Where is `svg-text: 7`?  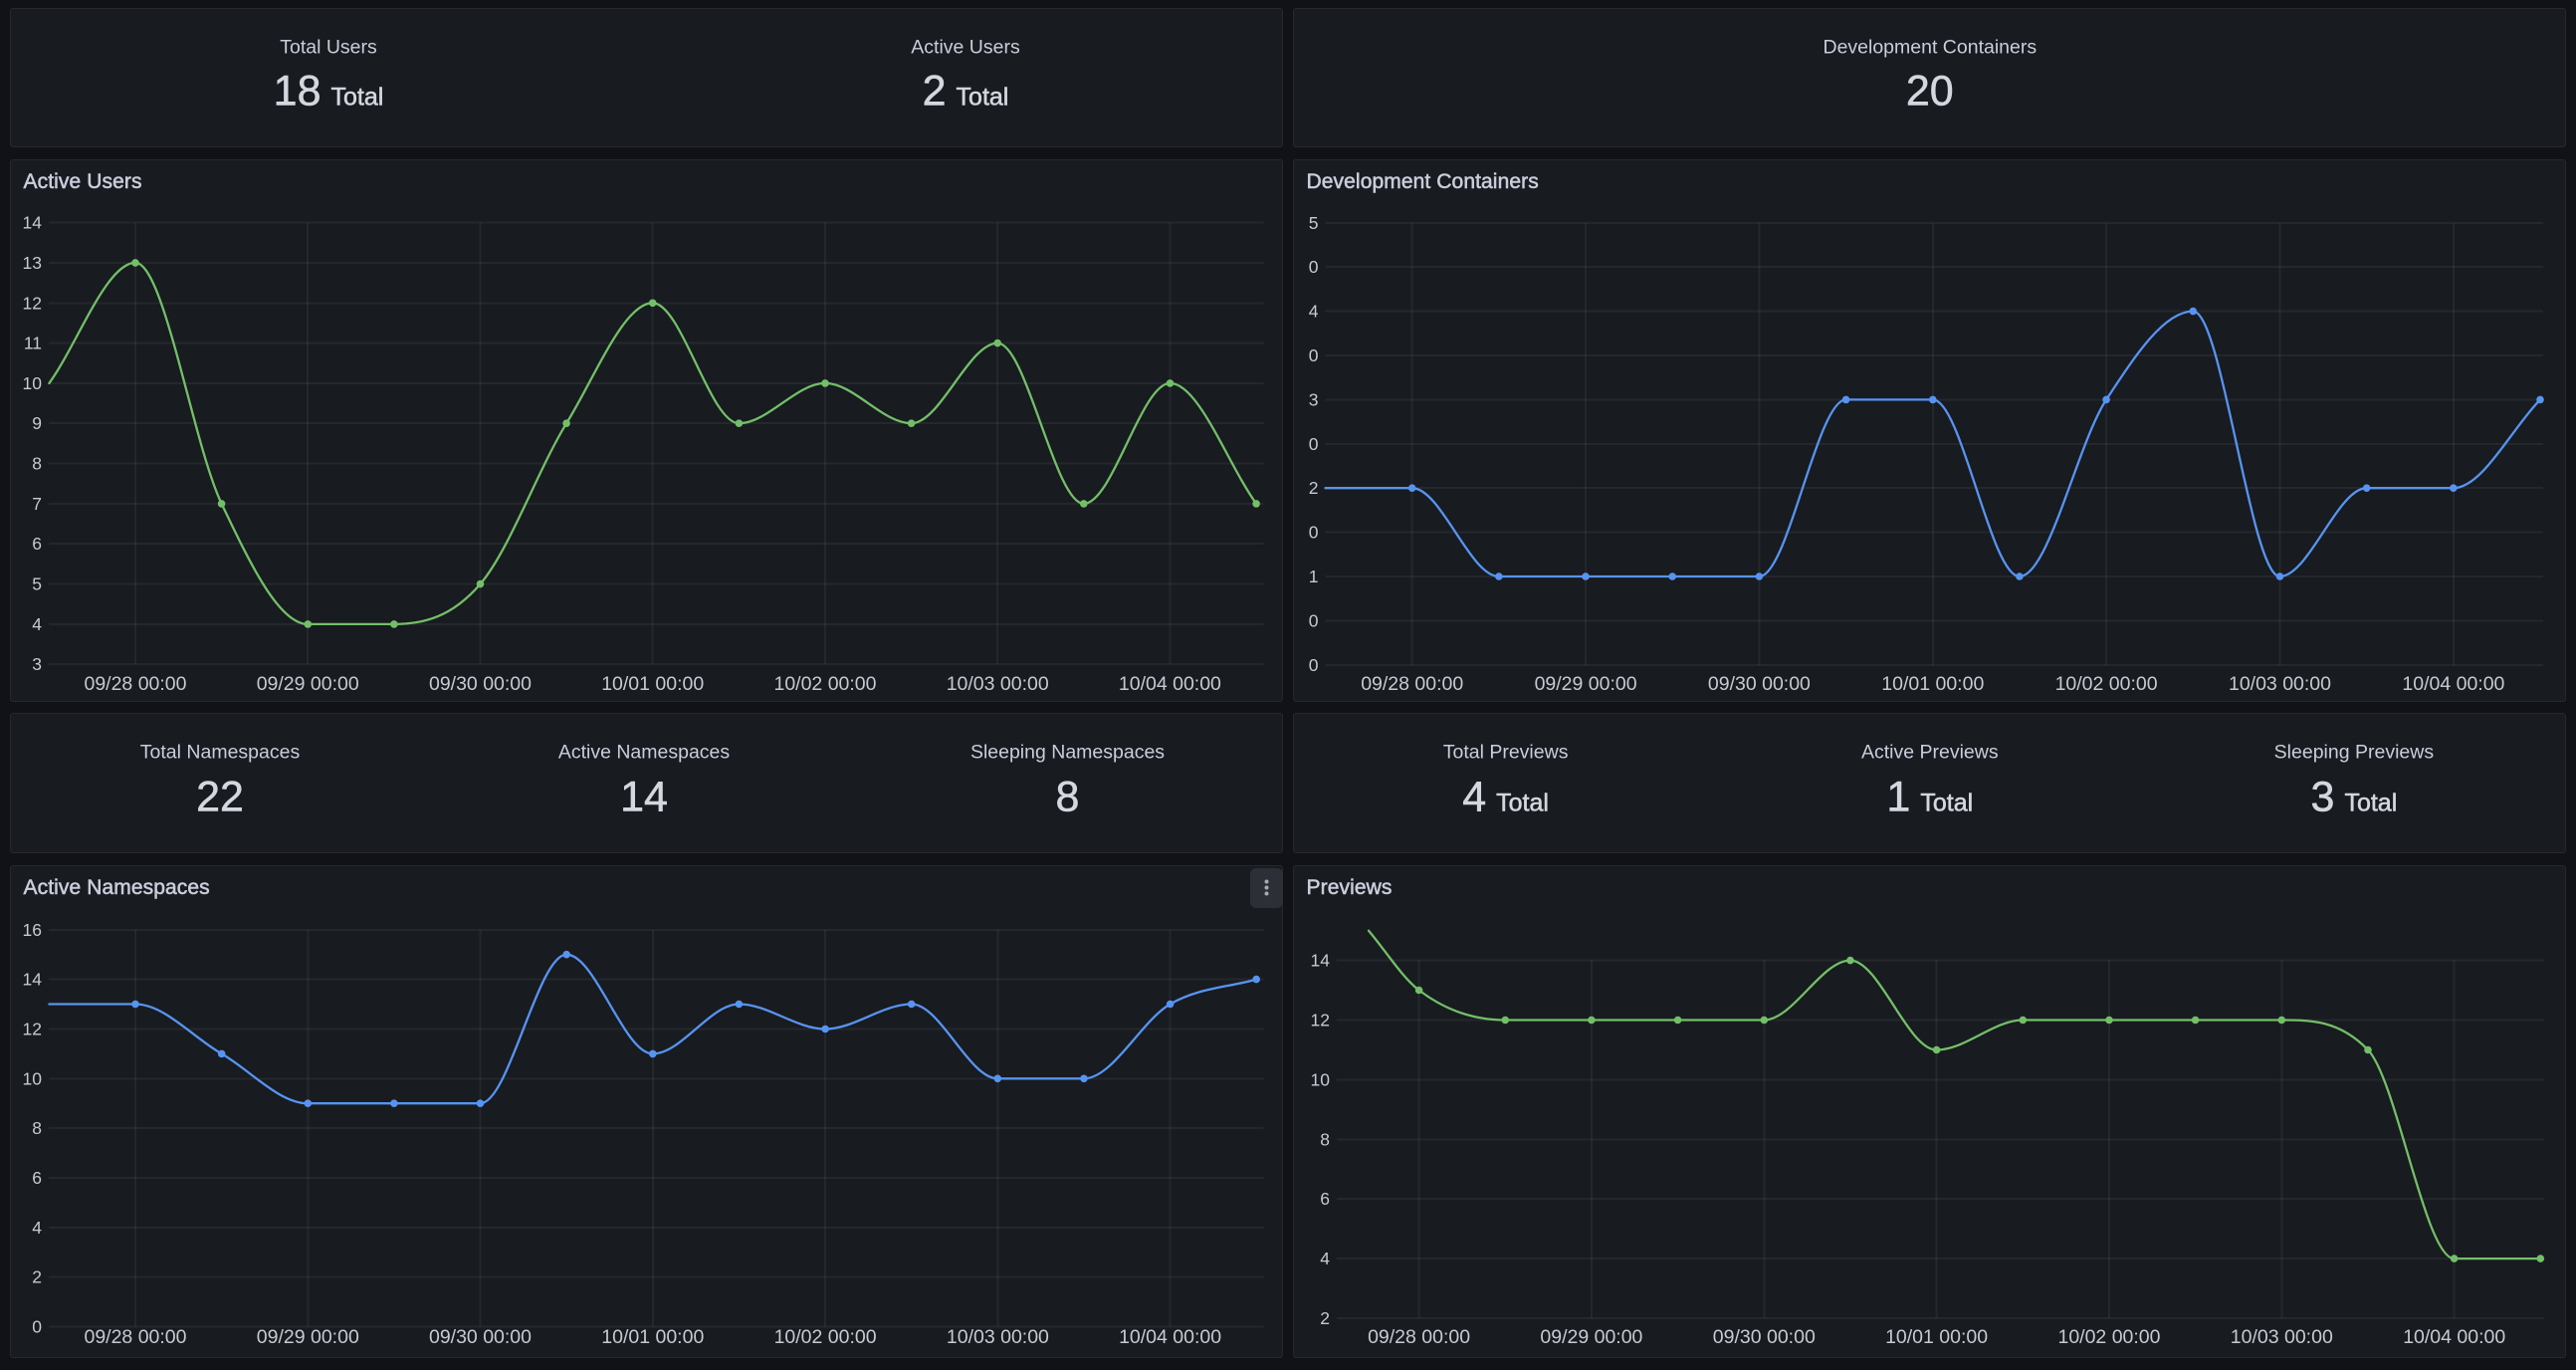 svg-text: 7 is located at coordinates (37, 504).